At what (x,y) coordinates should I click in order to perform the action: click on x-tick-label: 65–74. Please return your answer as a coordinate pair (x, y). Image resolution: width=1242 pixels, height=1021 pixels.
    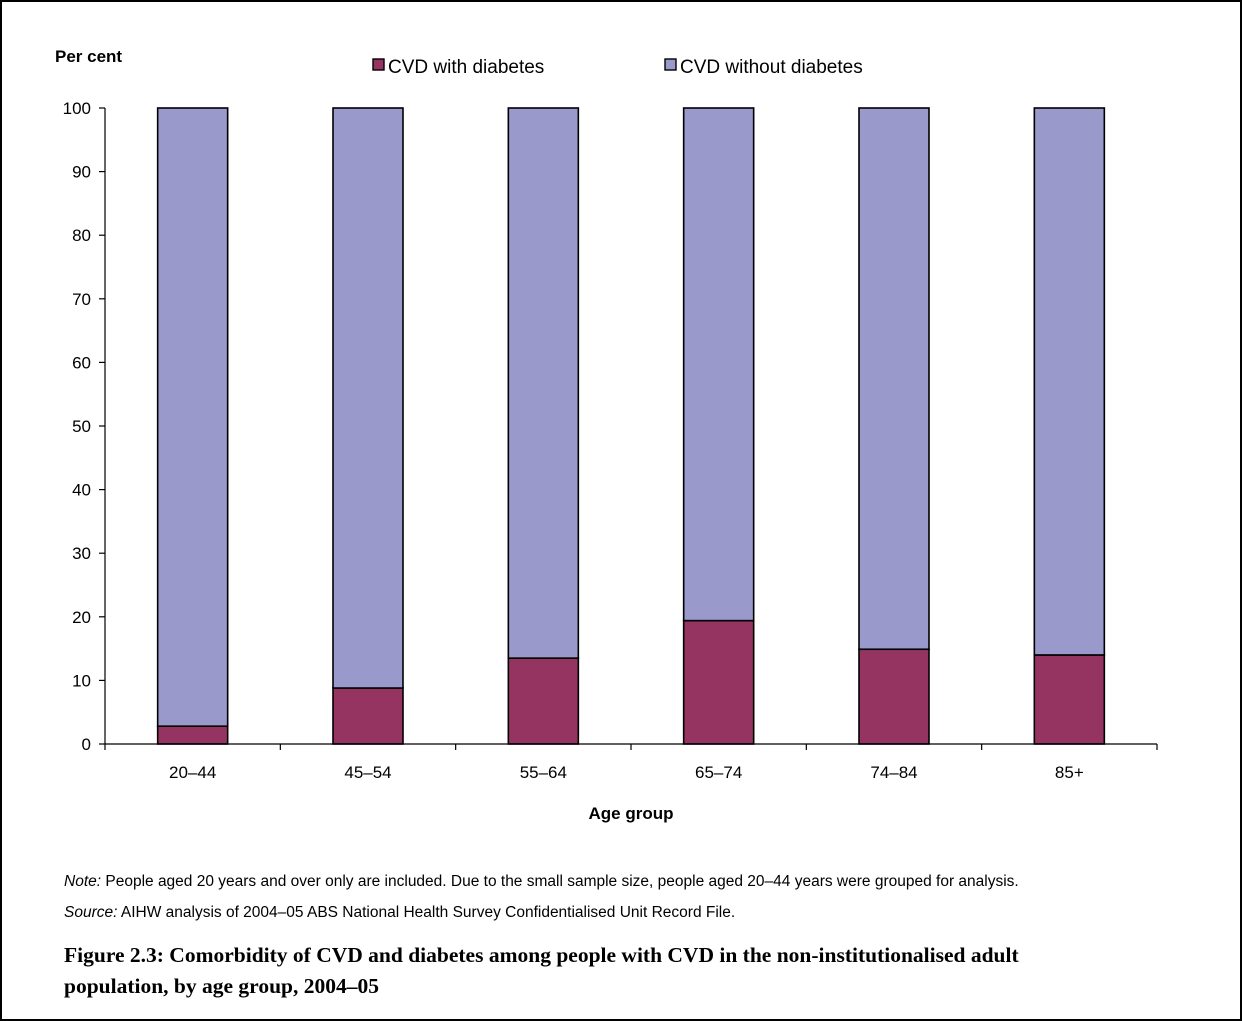
    Looking at the image, I should click on (718, 772).